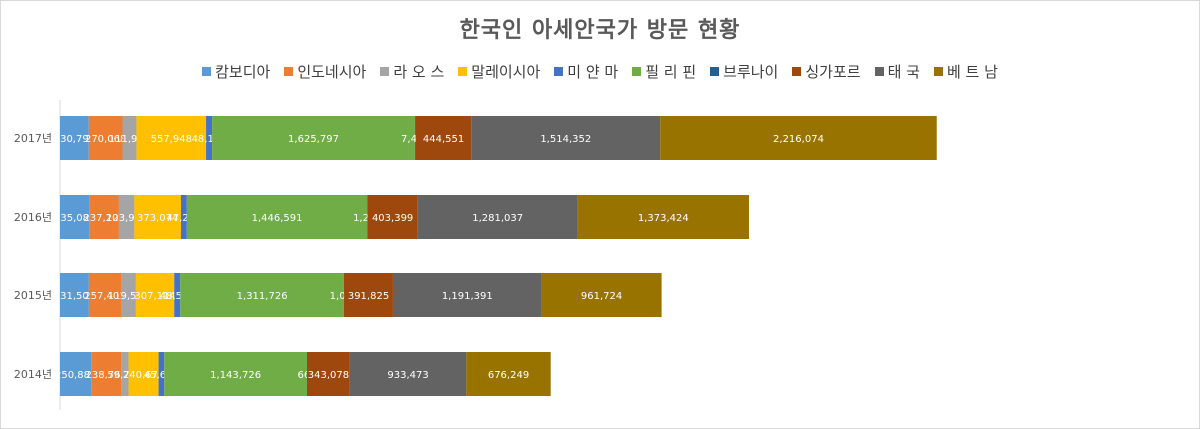  I want to click on data-label: 307,114, so click(154, 296).